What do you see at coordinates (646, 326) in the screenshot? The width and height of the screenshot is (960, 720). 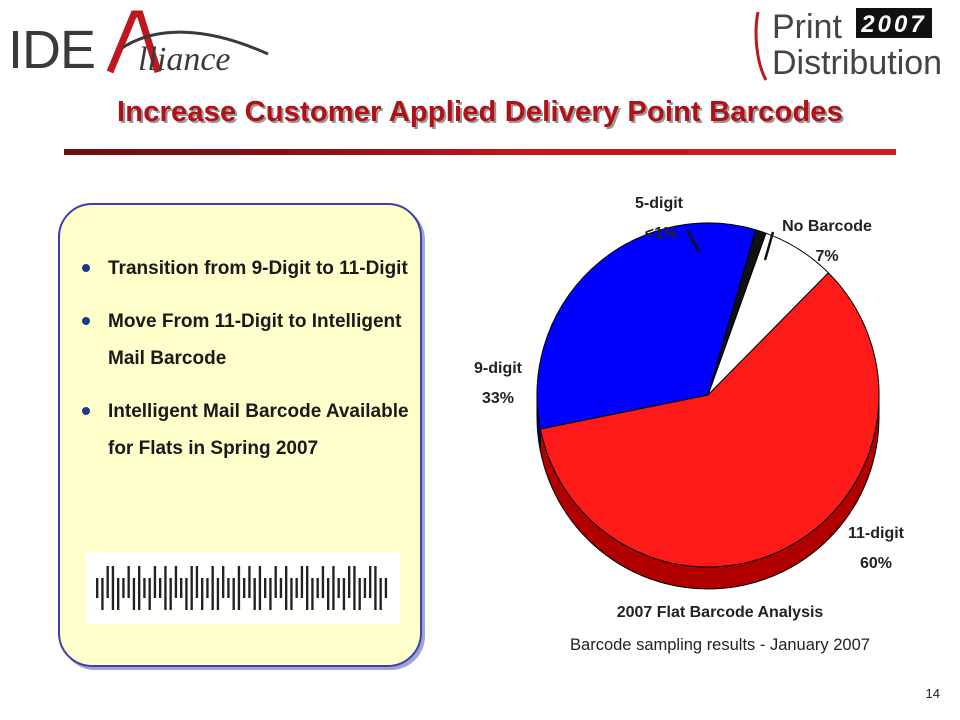 I see `pie-slice-9-digit` at bounding box center [646, 326].